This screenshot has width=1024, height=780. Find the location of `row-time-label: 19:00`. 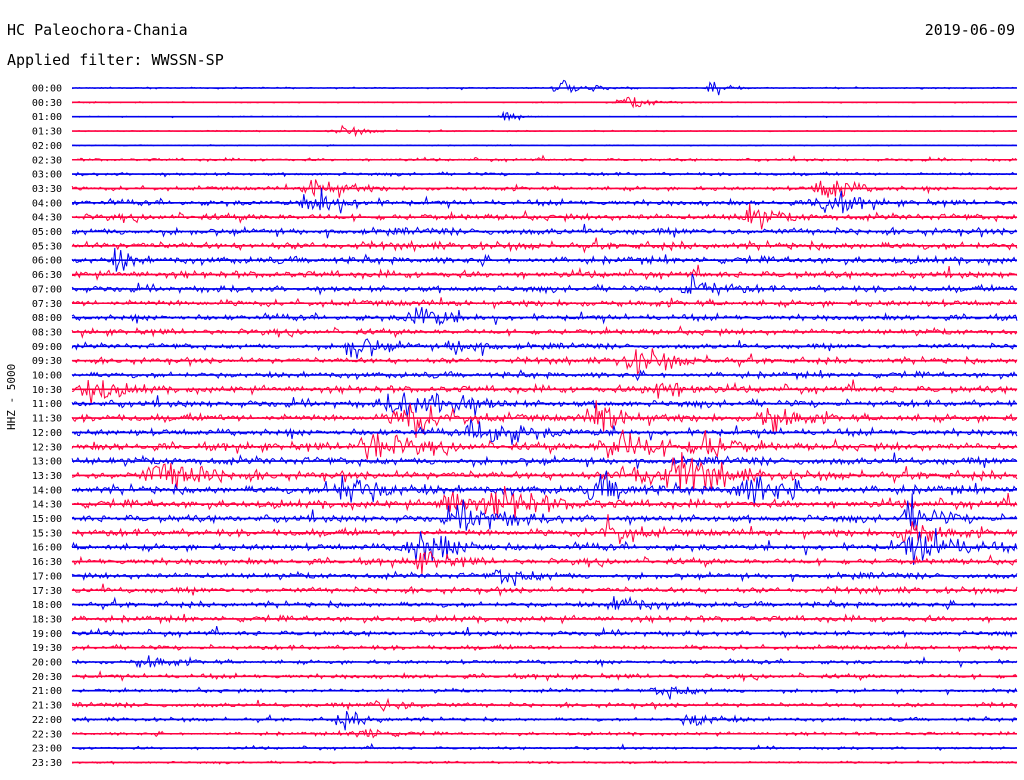

row-time-label: 19:00 is located at coordinates (47, 634).